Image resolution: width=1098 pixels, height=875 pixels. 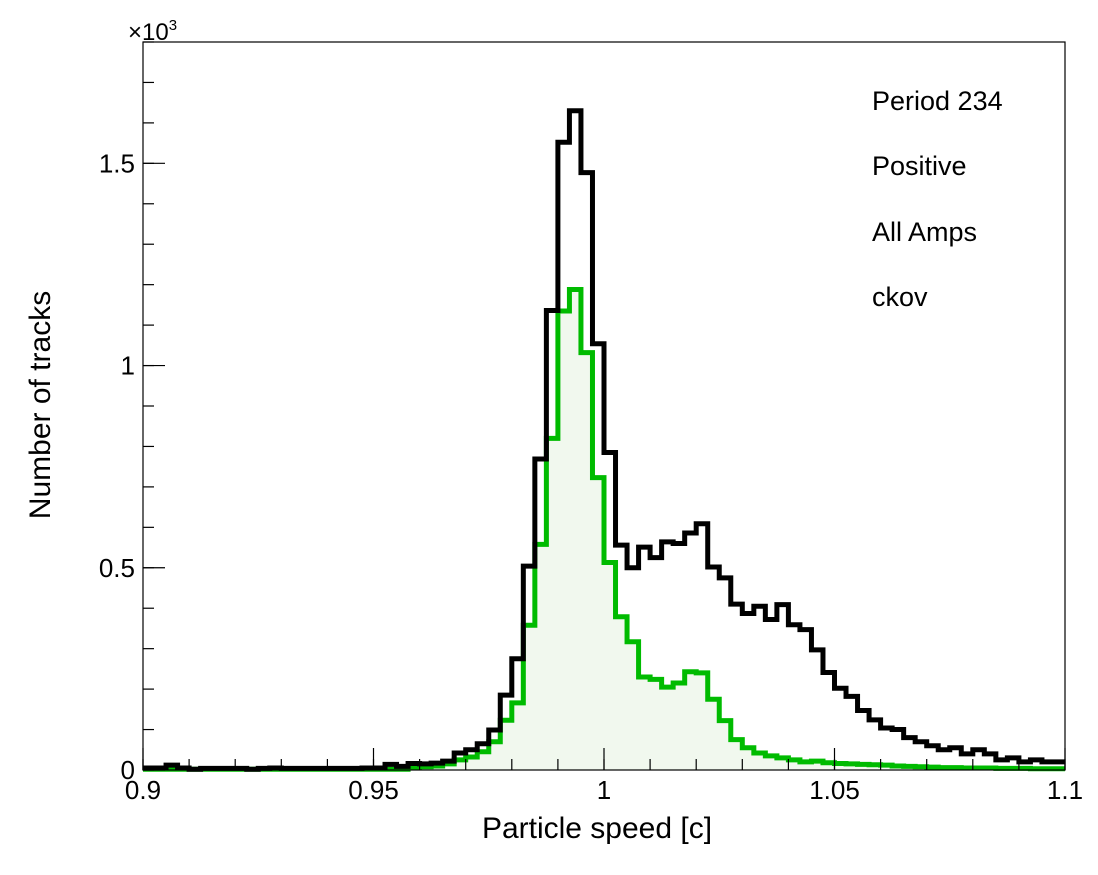 What do you see at coordinates (143, 790) in the screenshot?
I see `x-tick-label: 0.9` at bounding box center [143, 790].